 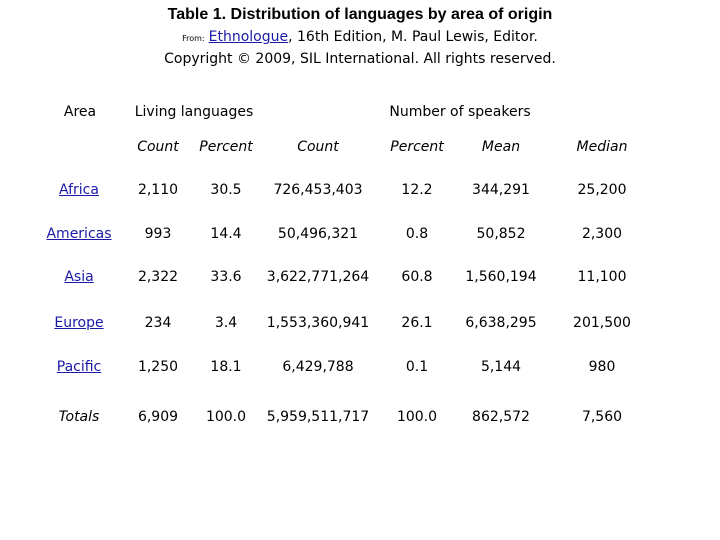 I want to click on from-label: From:, so click(x=193, y=38).